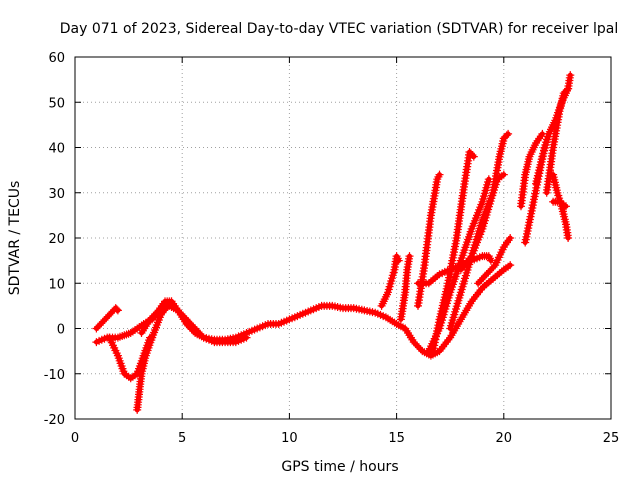 The width and height of the screenshot is (640, 480). Describe the element at coordinates (339, 467) in the screenshot. I see `x-axis-label: GPS time / hours` at that location.